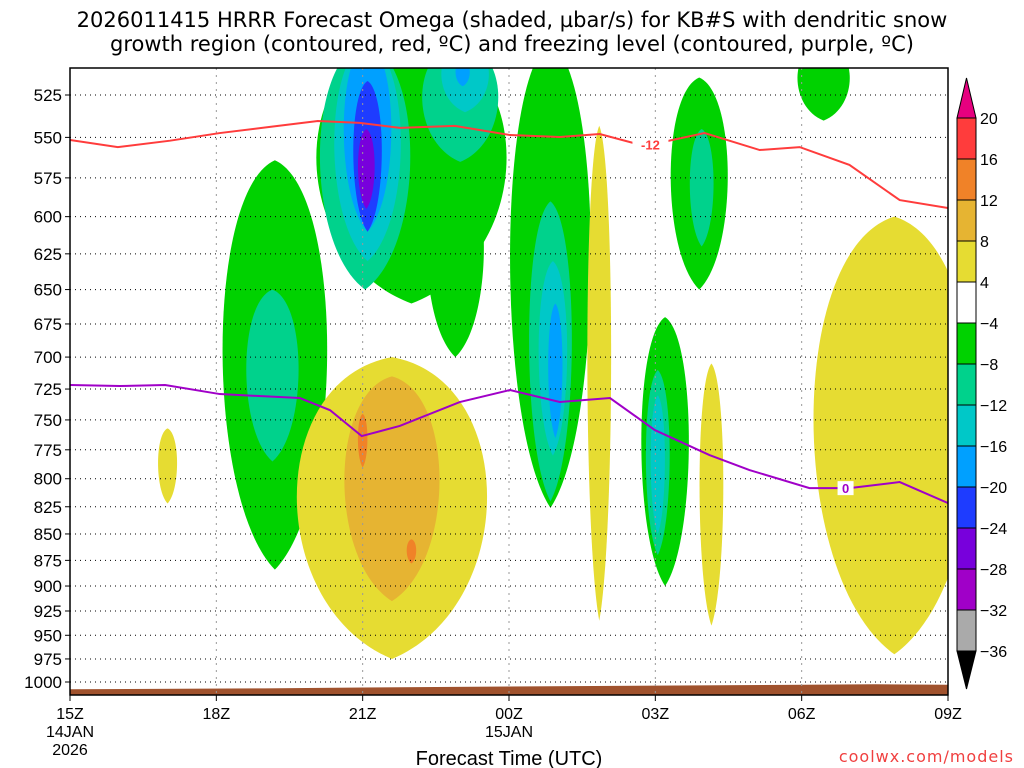  What do you see at coordinates (966, 98) in the screenshot?
I see `colorbar-over-triangle` at bounding box center [966, 98].